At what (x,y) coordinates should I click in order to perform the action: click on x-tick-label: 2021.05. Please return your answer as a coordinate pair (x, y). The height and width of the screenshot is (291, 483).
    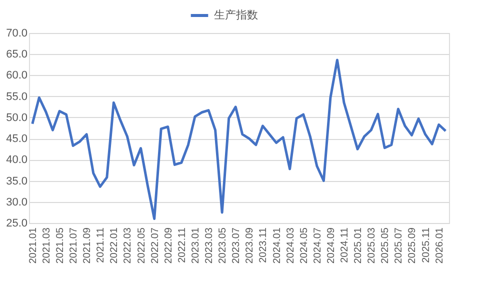
    Looking at the image, I should click on (60, 245).